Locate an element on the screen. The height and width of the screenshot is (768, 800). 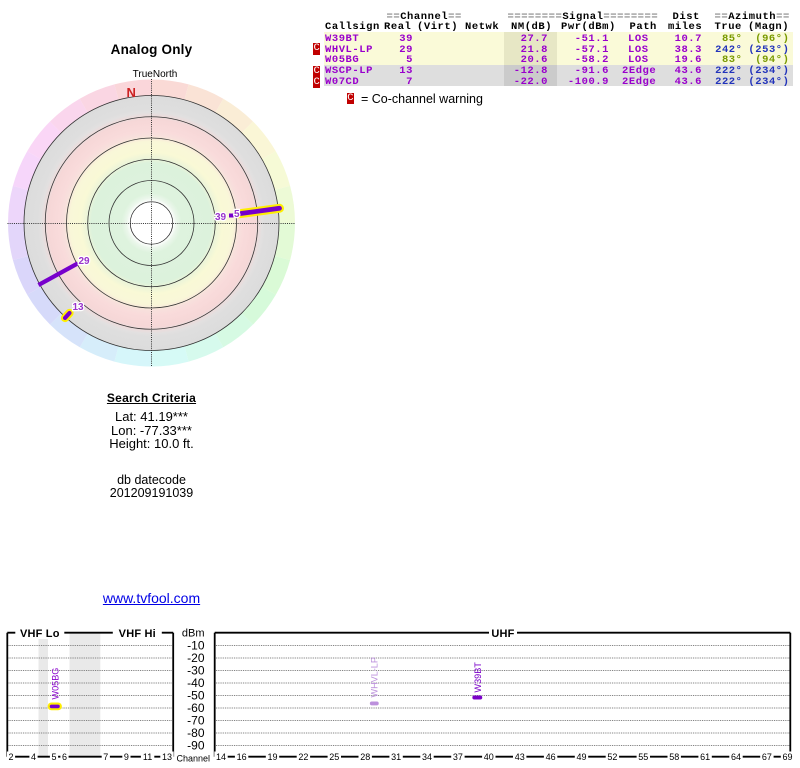
svg-text: Channel is located at coordinates (194, 759).